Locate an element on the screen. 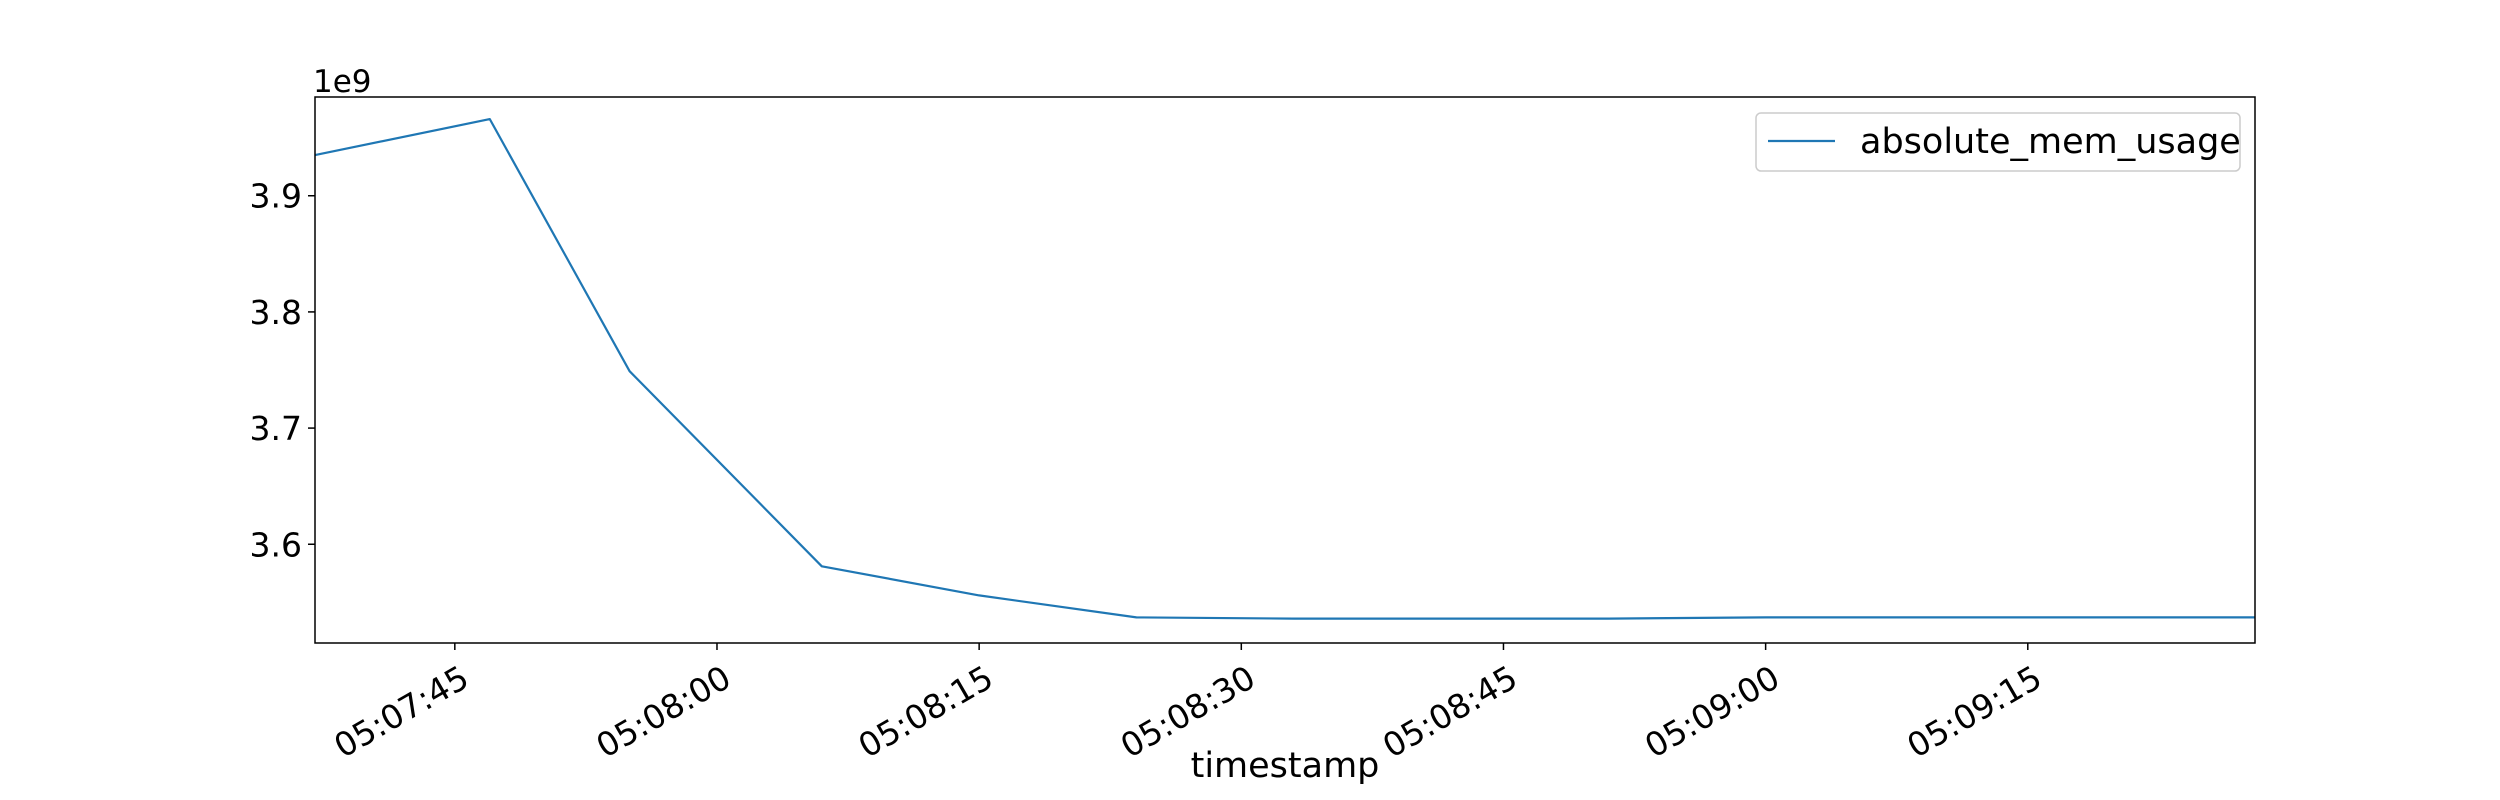 This screenshot has height=800, width=2500. y-tick-label: 3.7 is located at coordinates (276, 428).